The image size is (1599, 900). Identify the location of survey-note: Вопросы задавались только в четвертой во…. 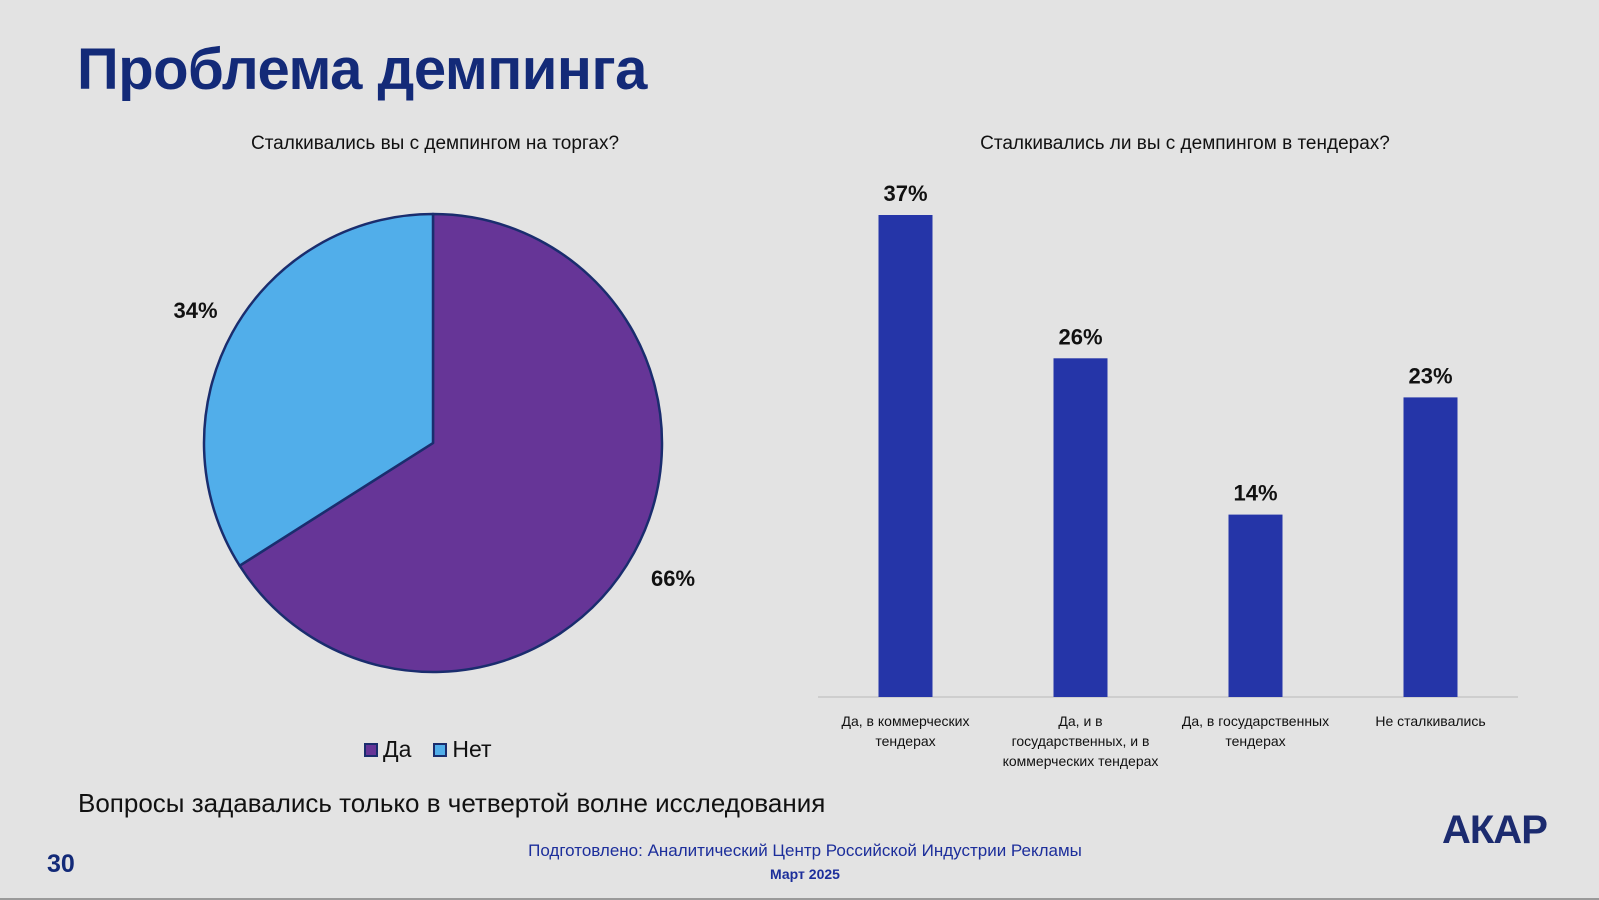
(452, 803).